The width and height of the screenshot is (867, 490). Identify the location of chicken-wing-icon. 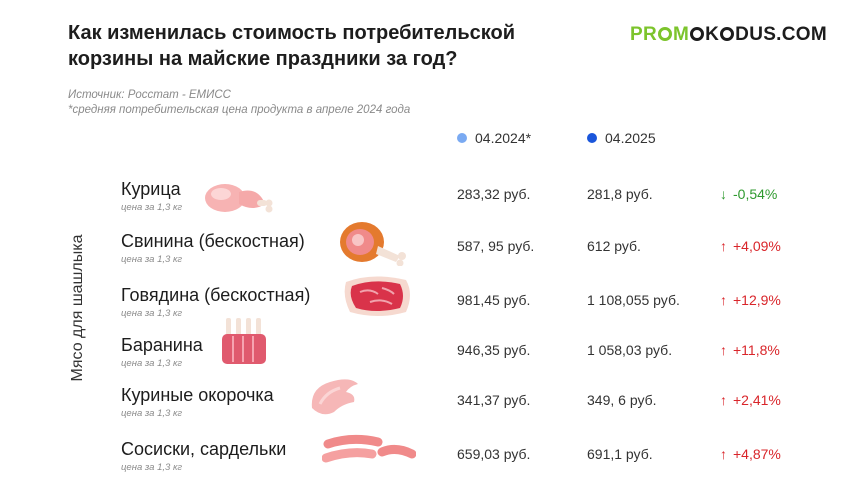
(334, 397).